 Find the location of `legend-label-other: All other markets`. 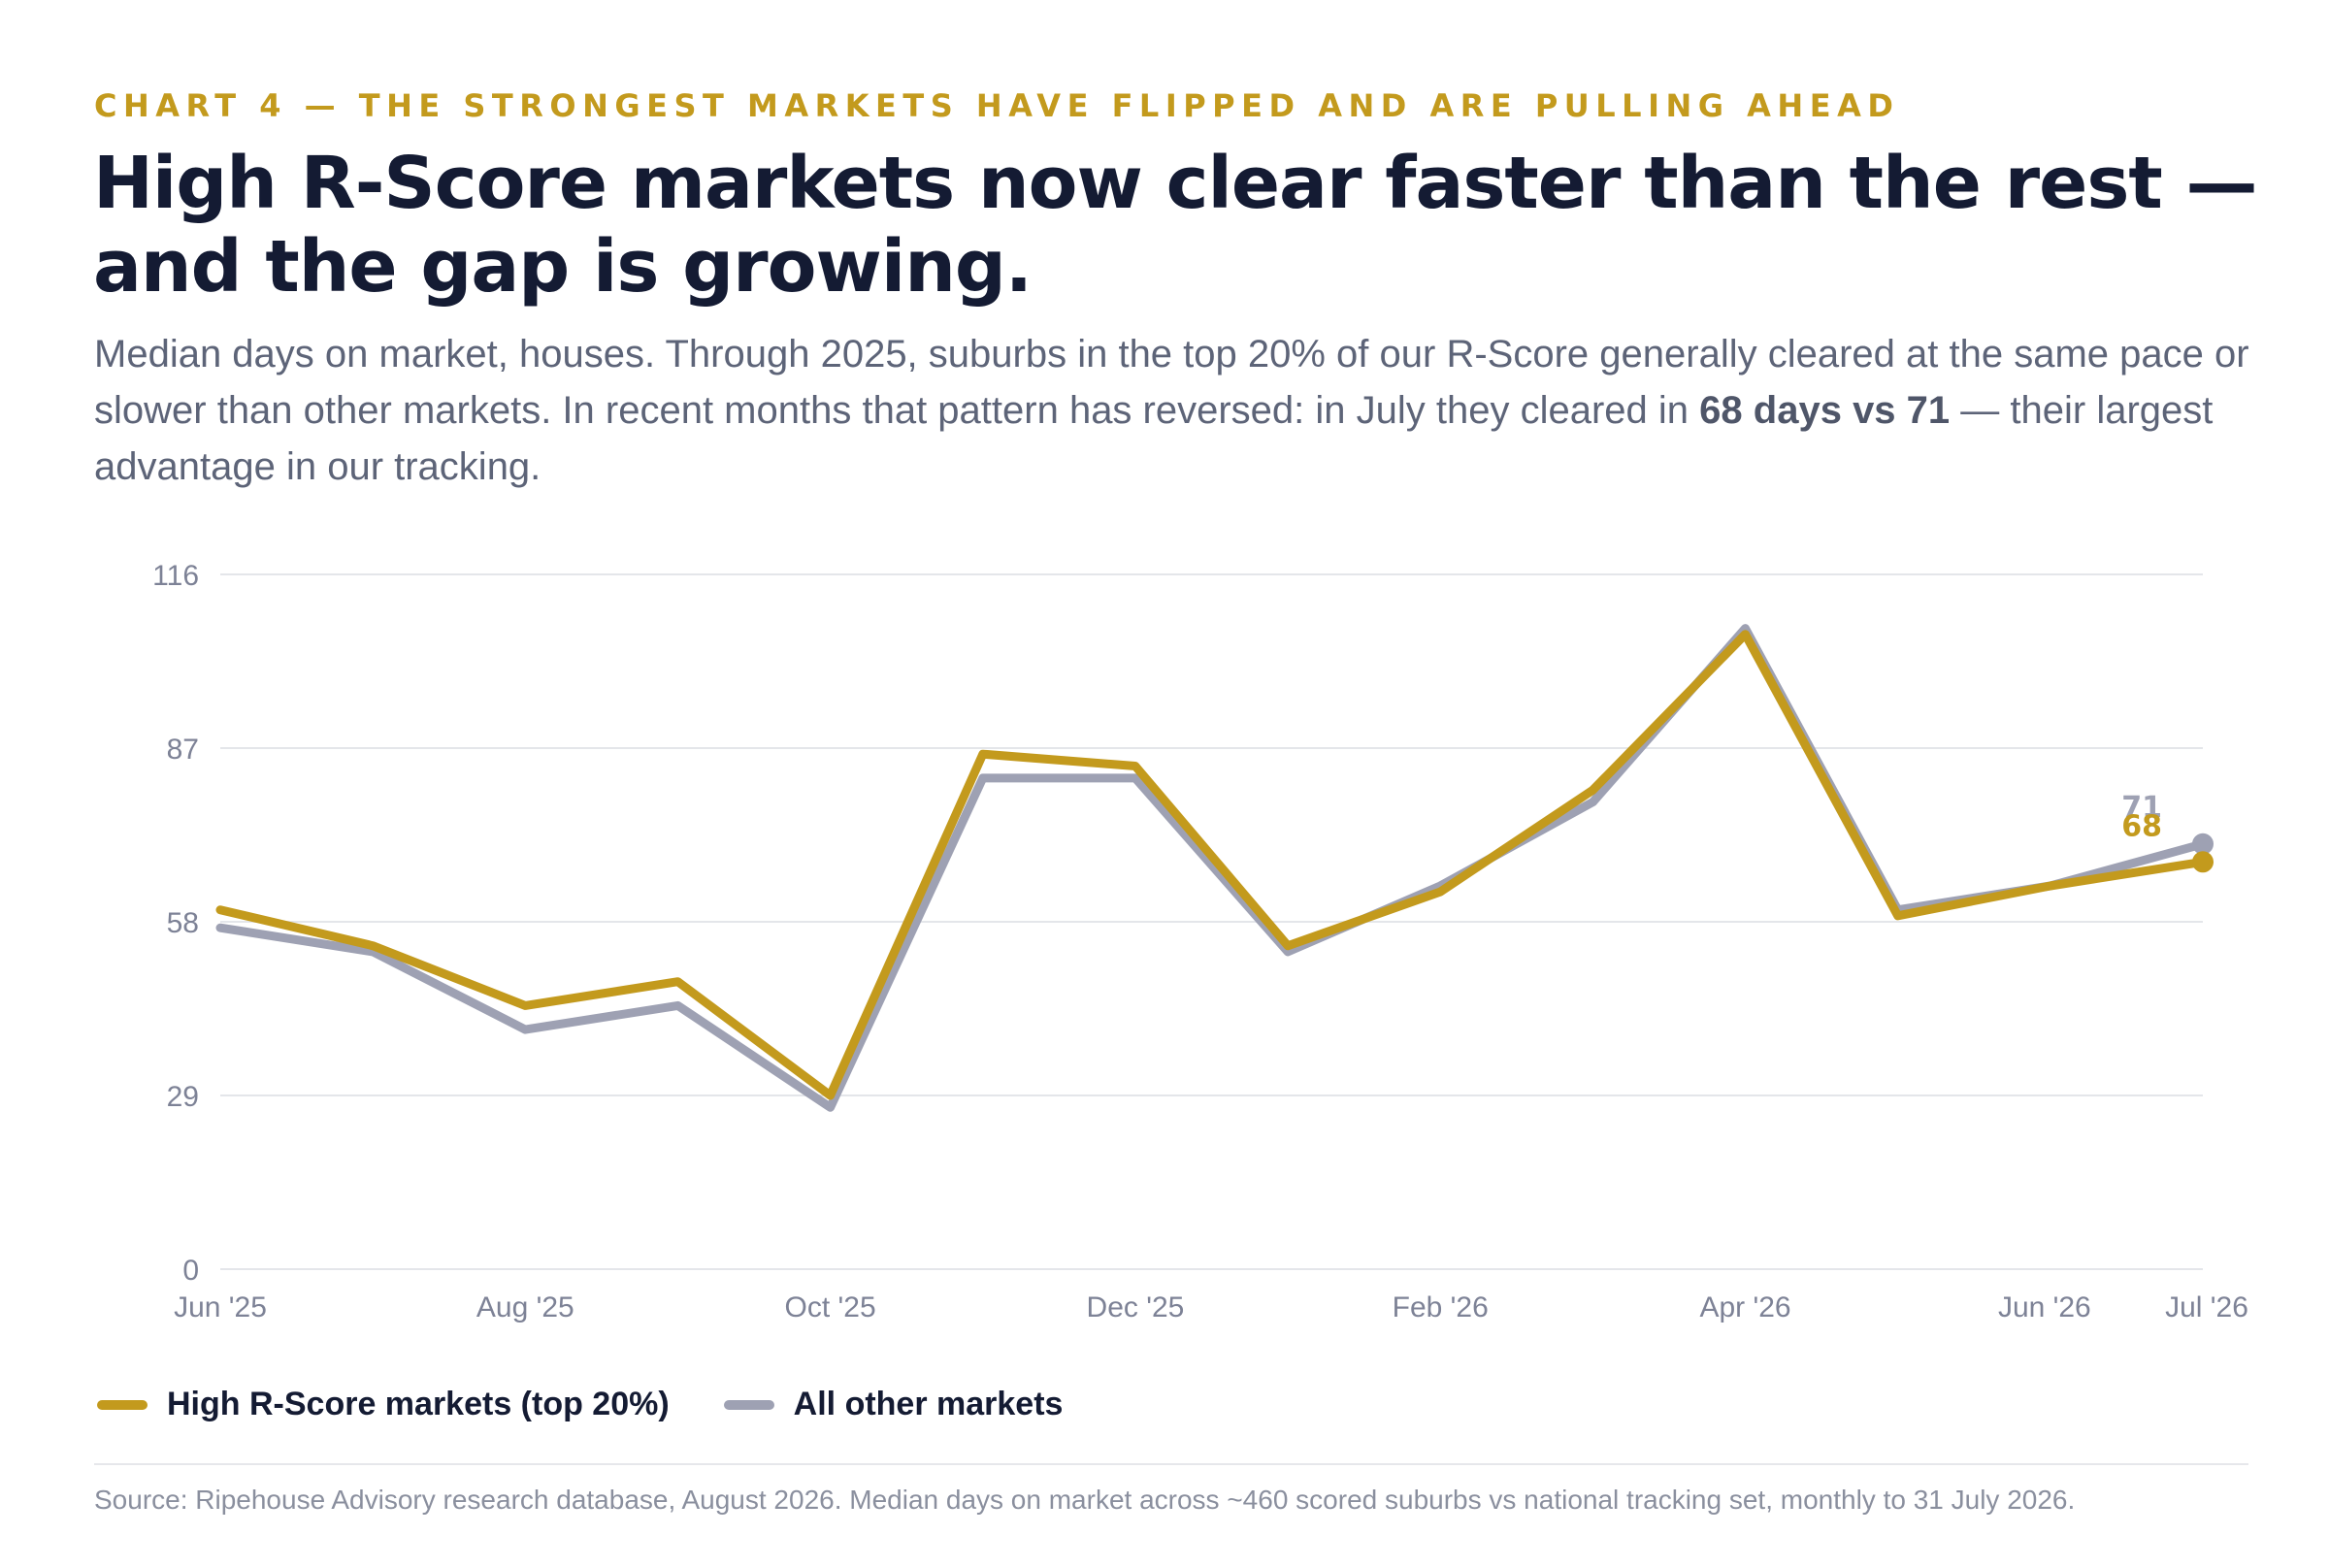

legend-label-other: All other markets is located at coordinates (928, 1404).